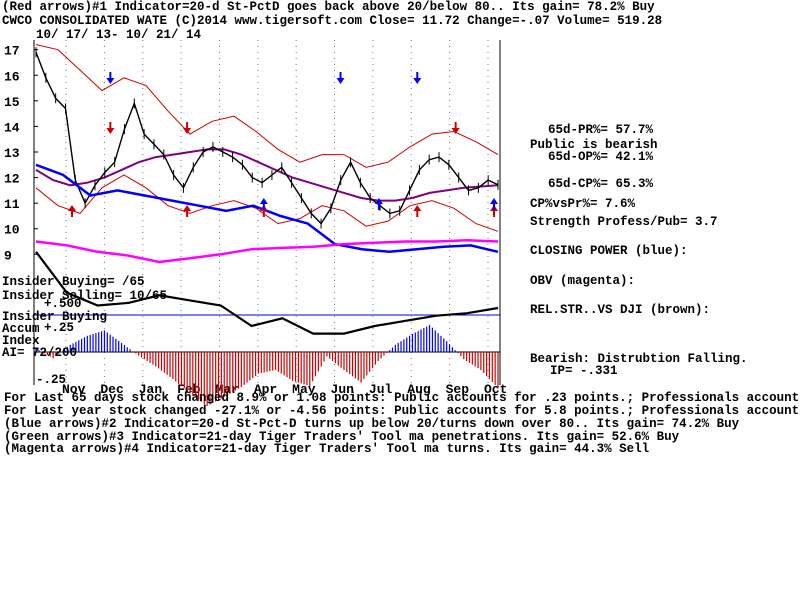 This screenshot has width=800, height=600. Describe the element at coordinates (112, 389) in the screenshot. I see `x-tick-label: Dec` at that location.